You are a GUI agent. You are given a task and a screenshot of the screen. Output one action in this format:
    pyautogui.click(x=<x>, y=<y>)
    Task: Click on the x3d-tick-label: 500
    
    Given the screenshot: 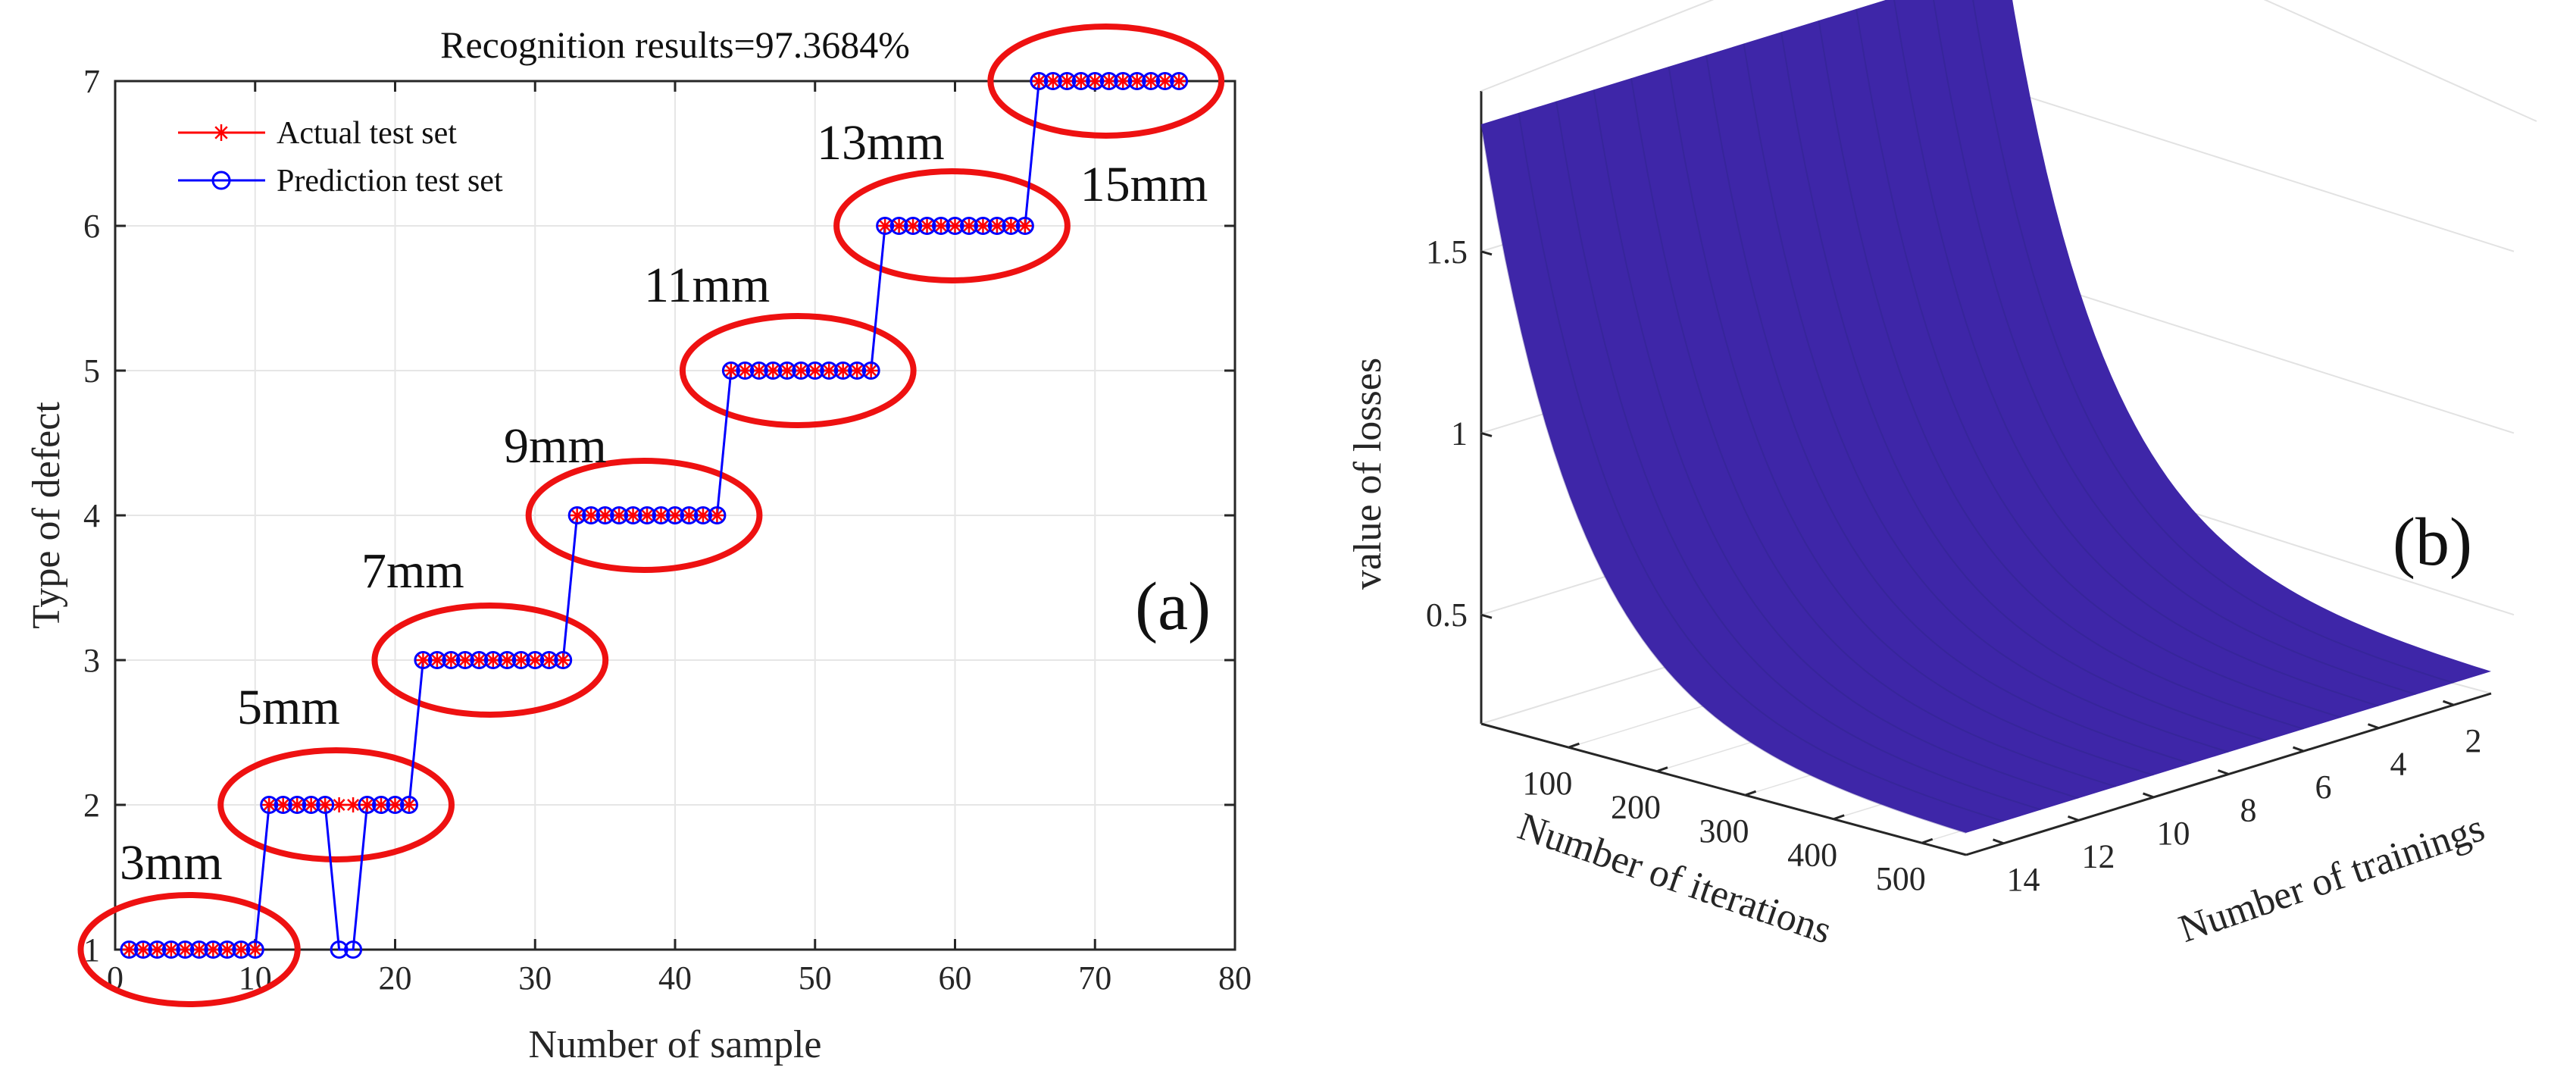 What is the action you would take?
    pyautogui.click(x=1901, y=878)
    